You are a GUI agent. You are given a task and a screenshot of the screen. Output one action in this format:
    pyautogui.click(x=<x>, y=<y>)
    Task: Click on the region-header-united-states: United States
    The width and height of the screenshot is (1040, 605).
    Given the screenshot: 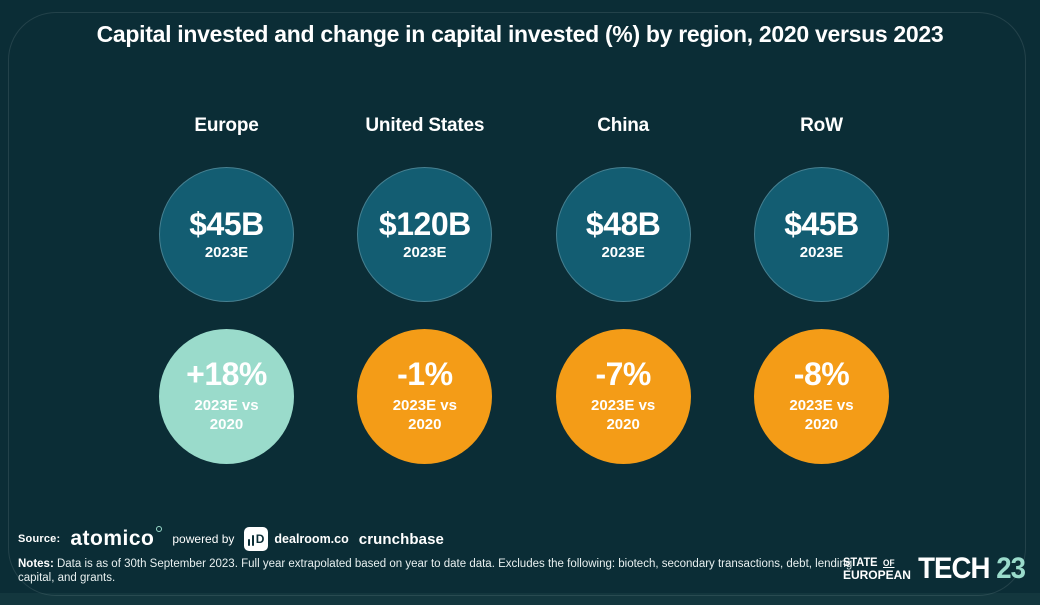 What is the action you would take?
    pyautogui.click(x=425, y=125)
    